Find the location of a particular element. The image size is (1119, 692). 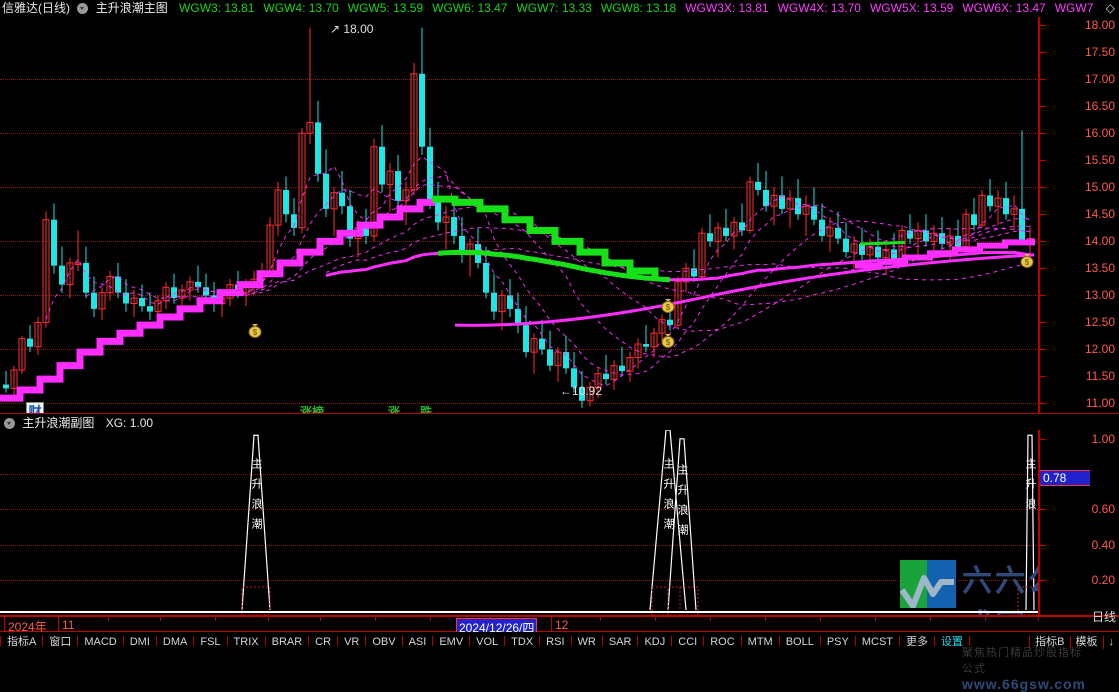

price-tick-label: 13.50 is located at coordinates (1100, 268).